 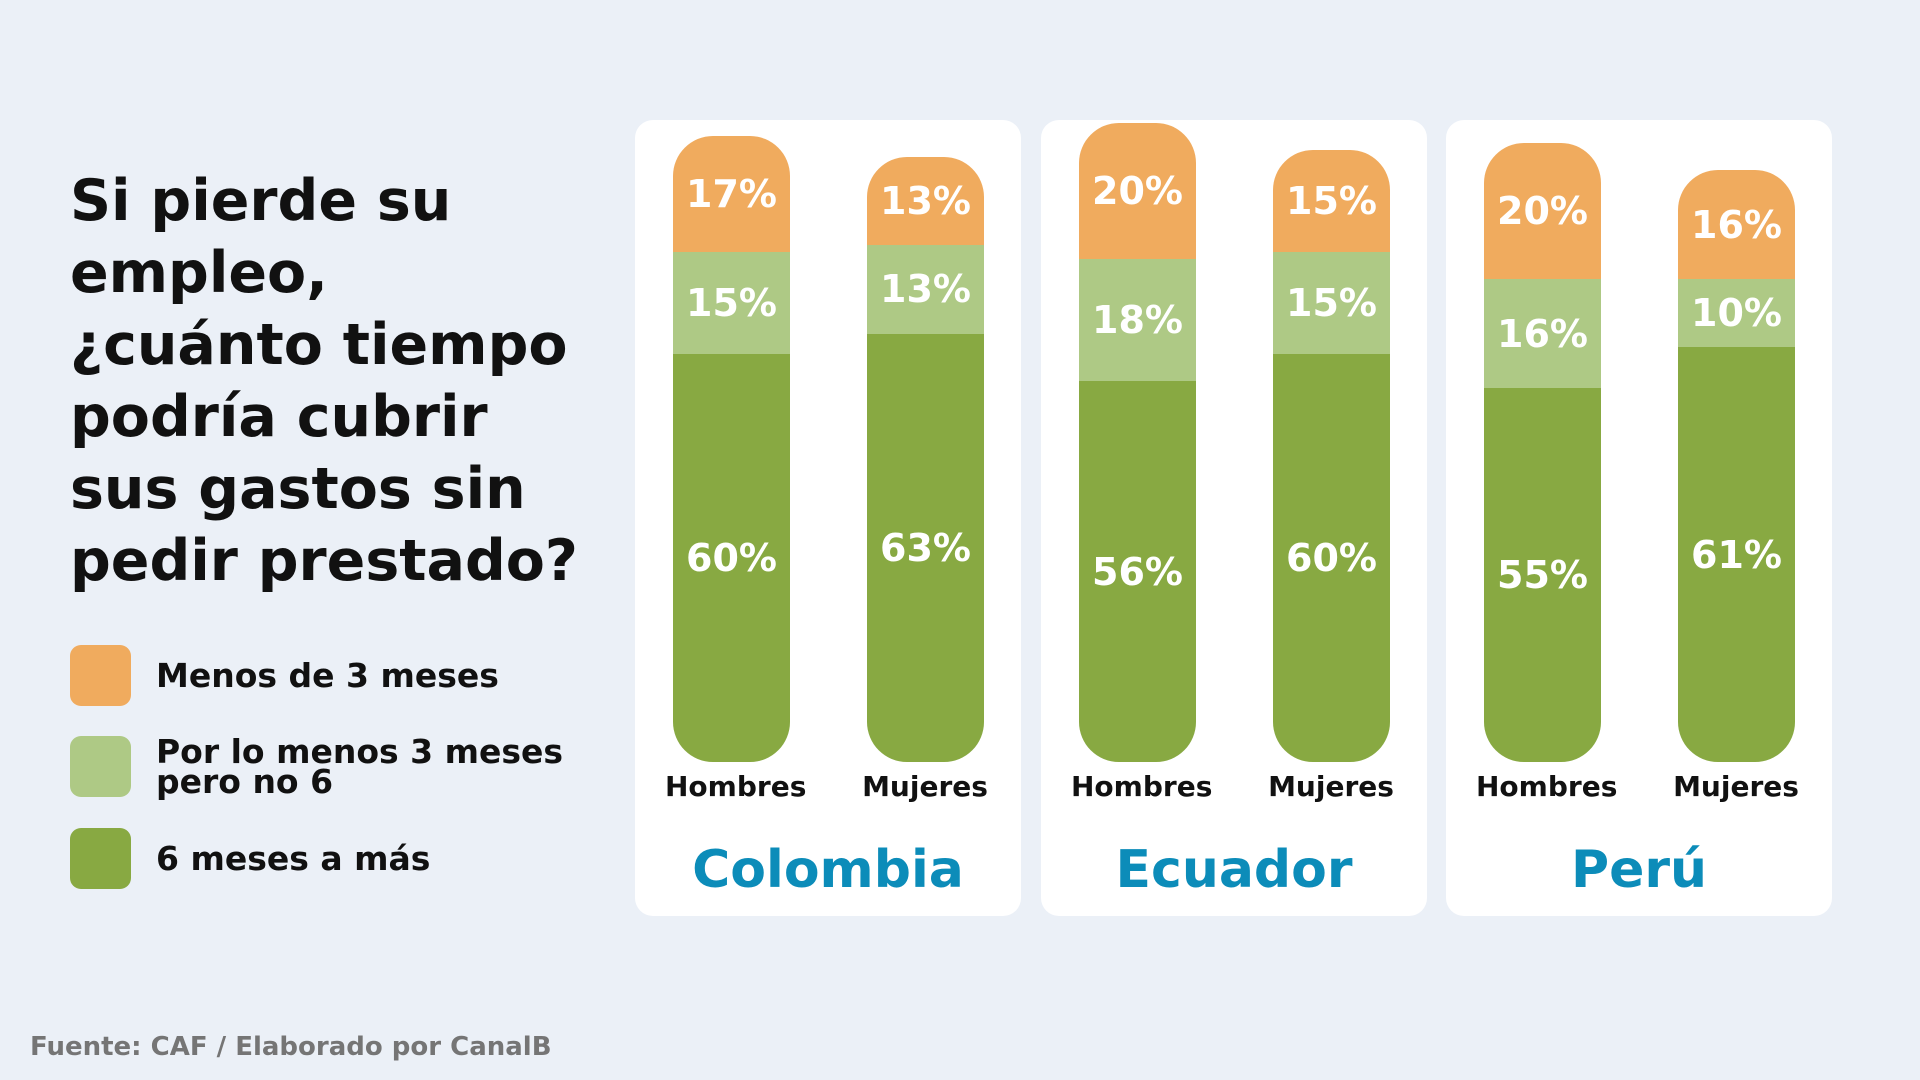 I want to click on bar-segment-menos-3-meses: 15%, so click(x=1331, y=201).